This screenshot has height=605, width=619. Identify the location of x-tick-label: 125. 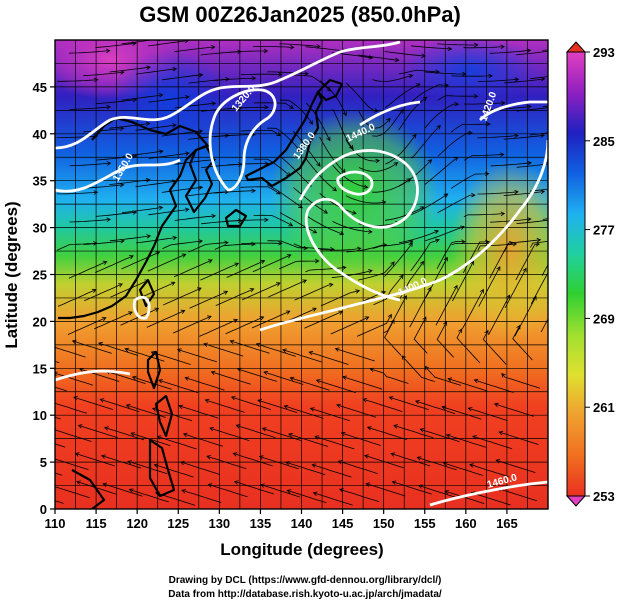
(178, 523).